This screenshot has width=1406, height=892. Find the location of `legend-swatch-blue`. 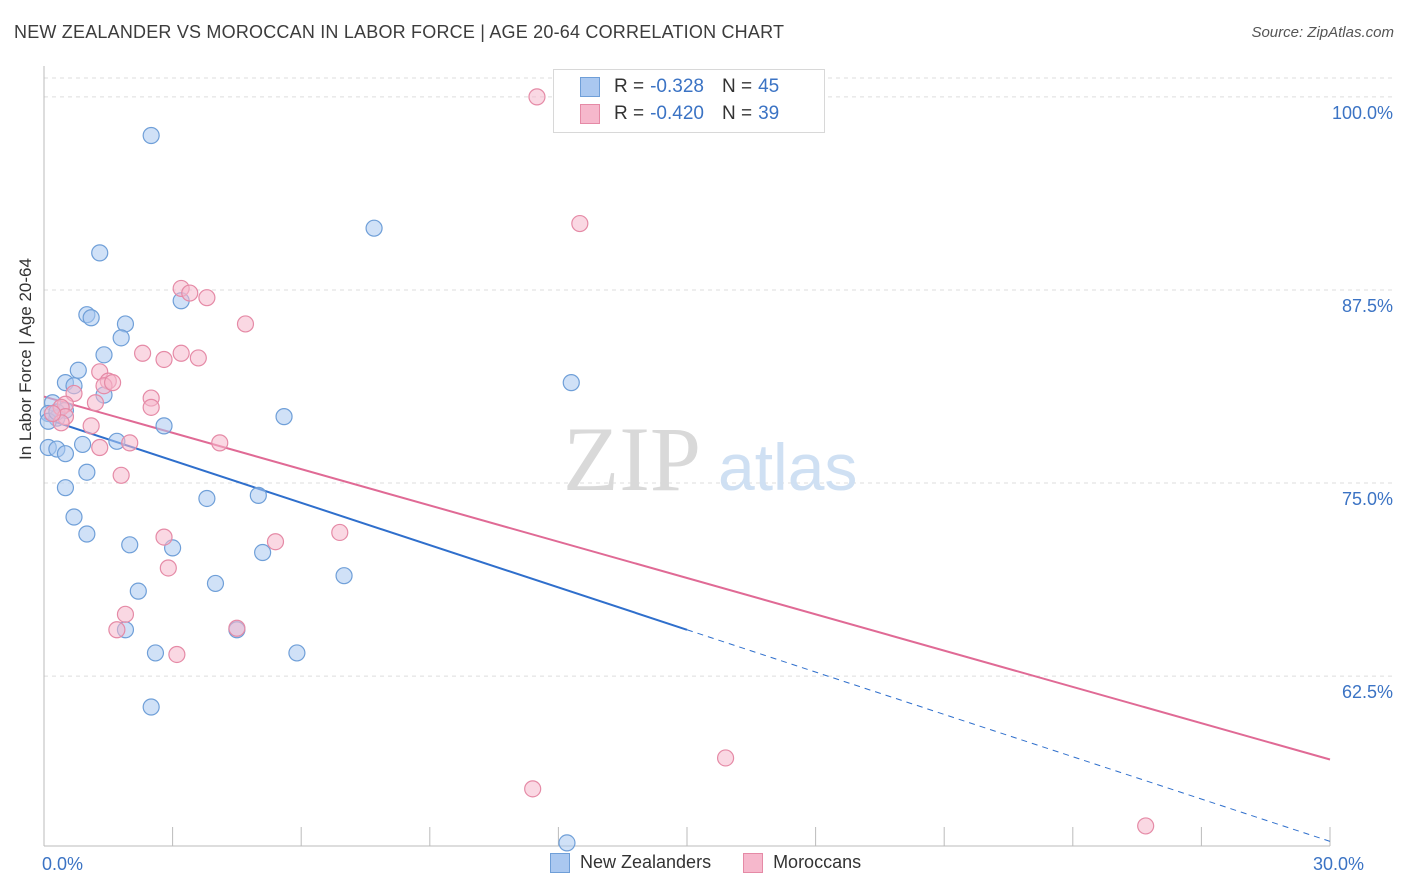

legend-swatch-blue is located at coordinates (560, 862).